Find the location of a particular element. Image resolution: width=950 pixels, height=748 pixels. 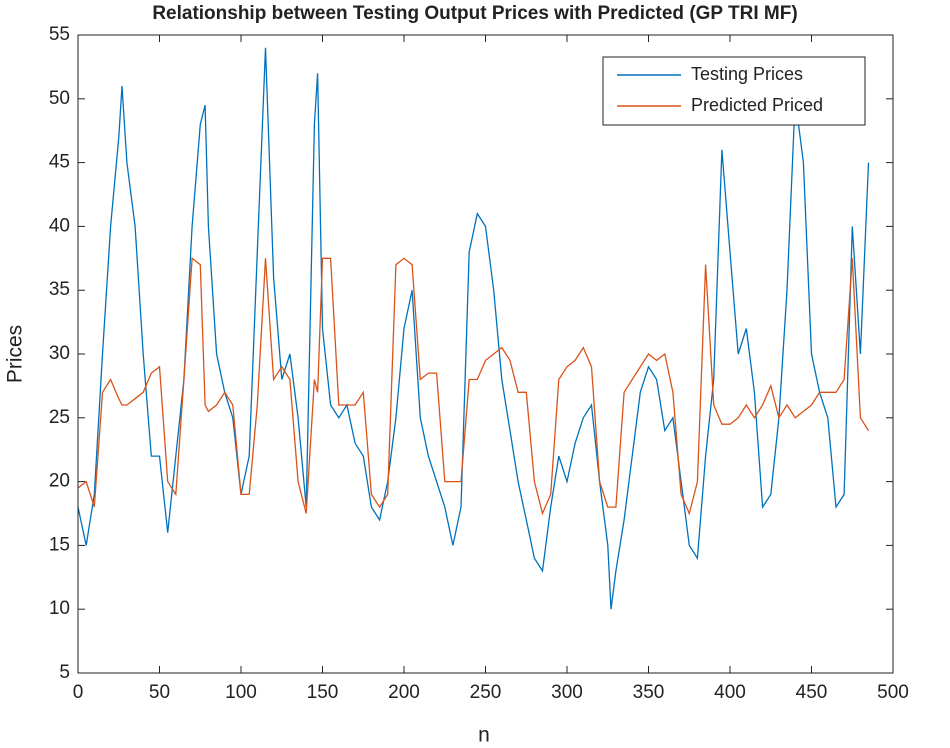

y-tick-label: 40 is located at coordinates (59, 225).